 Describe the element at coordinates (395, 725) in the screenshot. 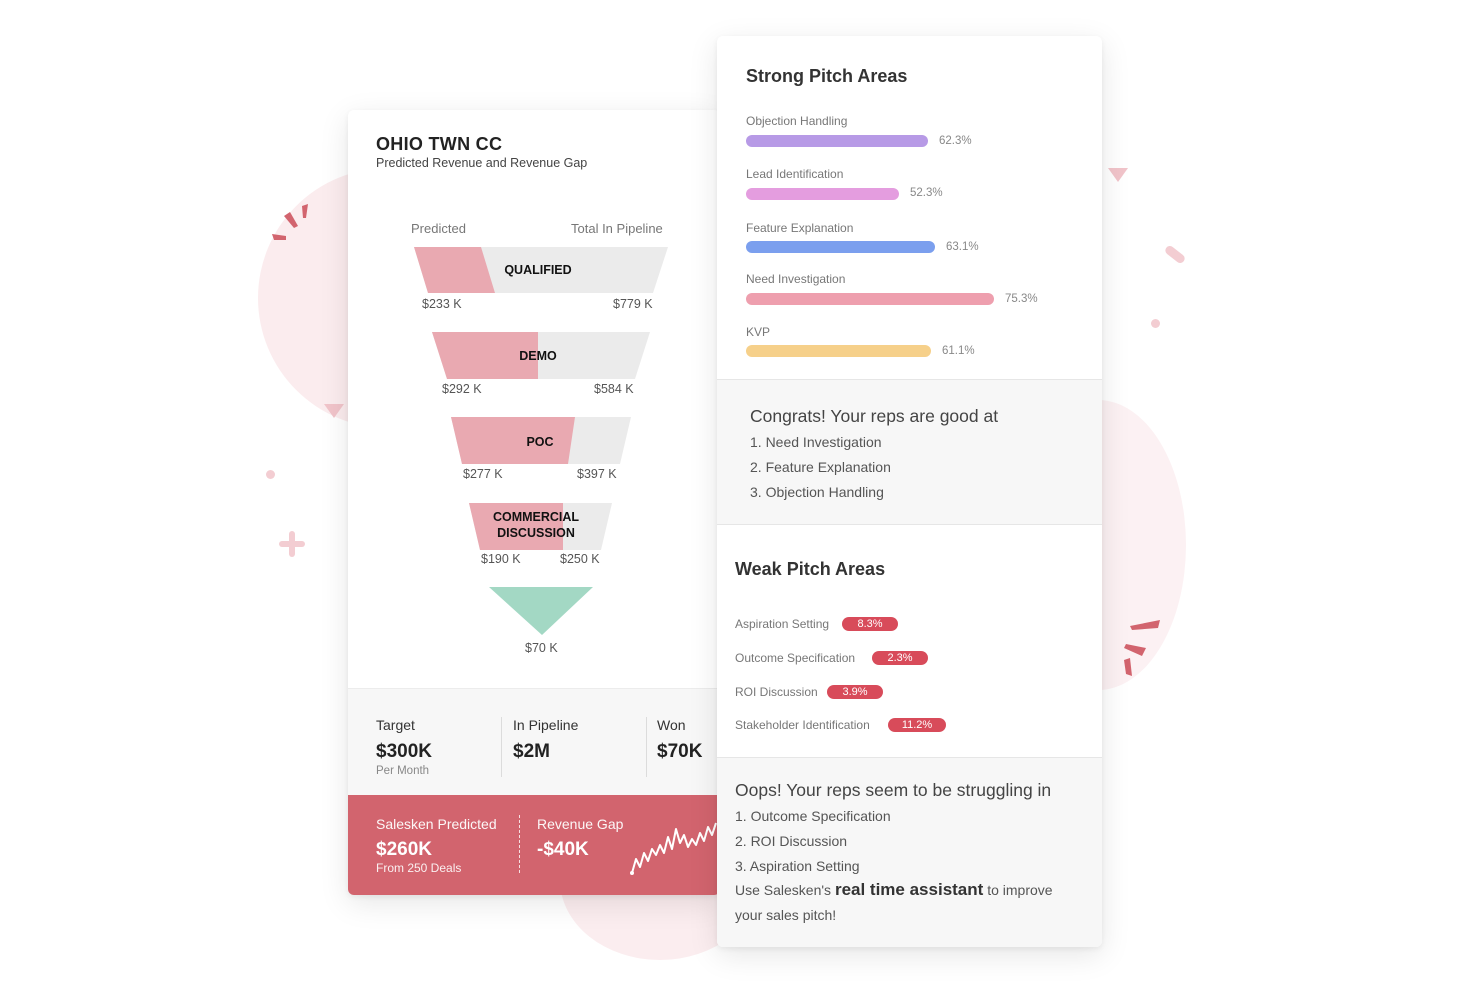

I see `target-label: Target` at that location.